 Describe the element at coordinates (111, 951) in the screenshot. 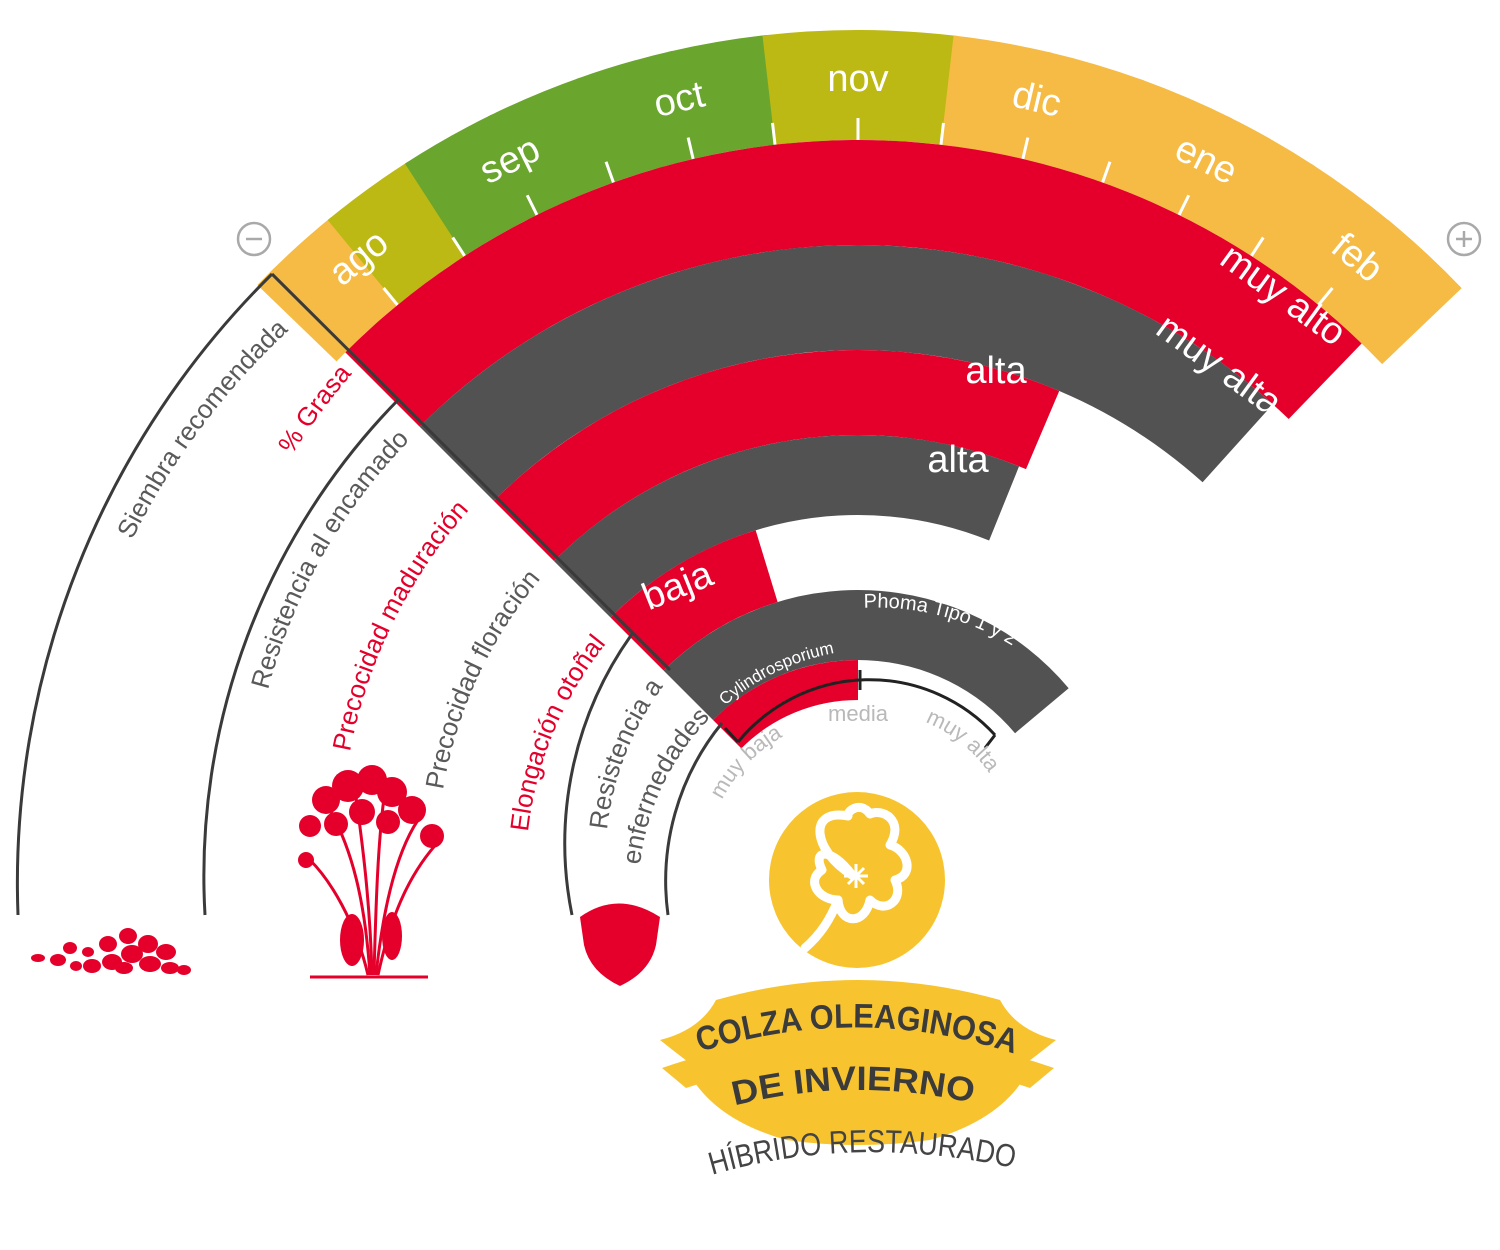

I see `seeds-icon` at that location.